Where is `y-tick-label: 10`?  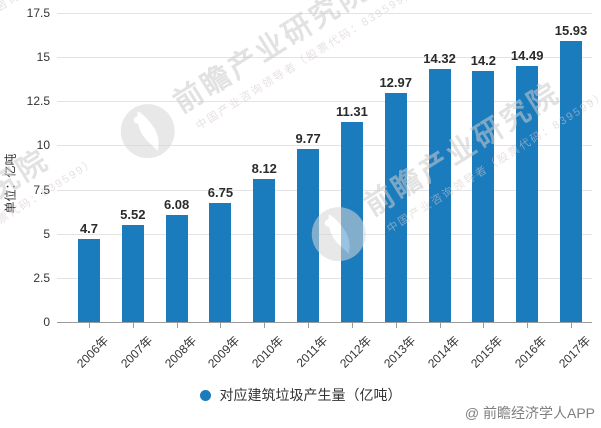
y-tick-label: 10 is located at coordinates (43, 145).